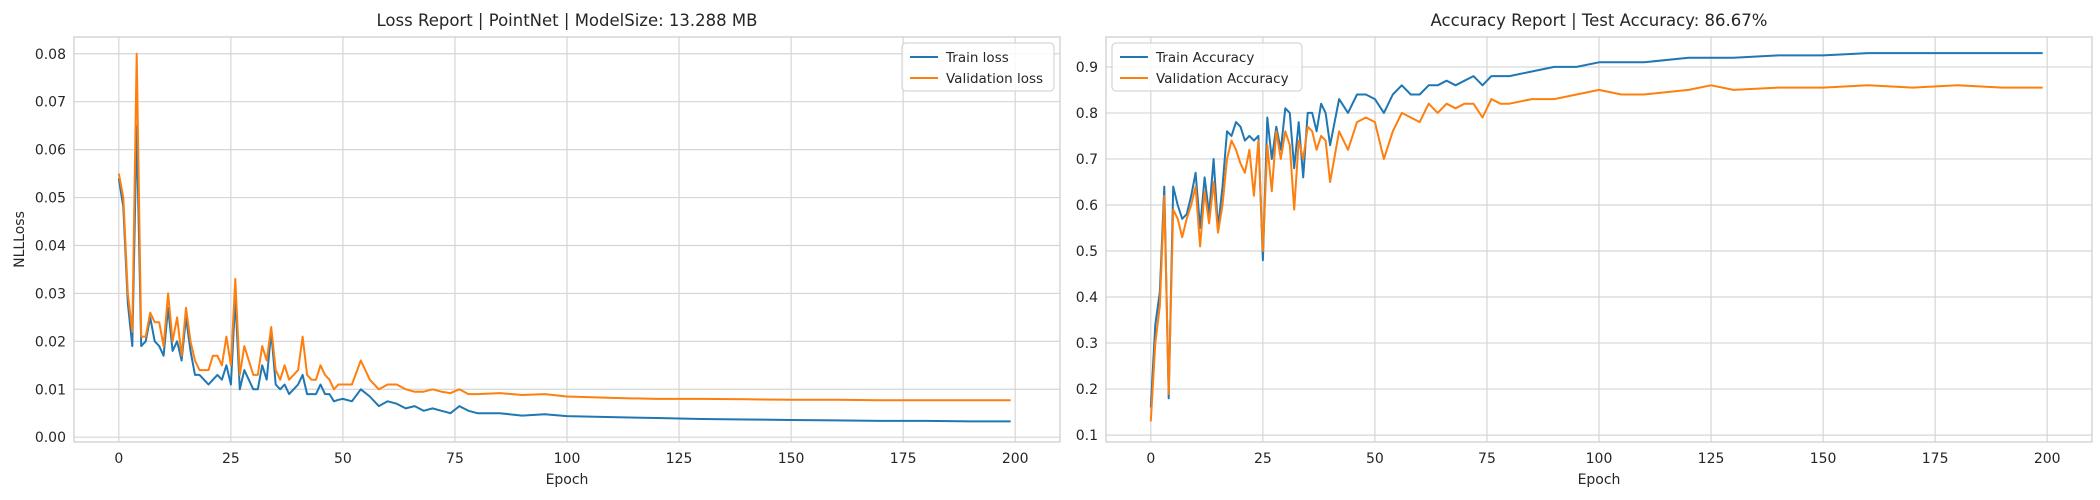 This screenshot has width=2100, height=500. Describe the element at coordinates (50, 438) in the screenshot. I see `y-tick-label: 0.00` at that location.